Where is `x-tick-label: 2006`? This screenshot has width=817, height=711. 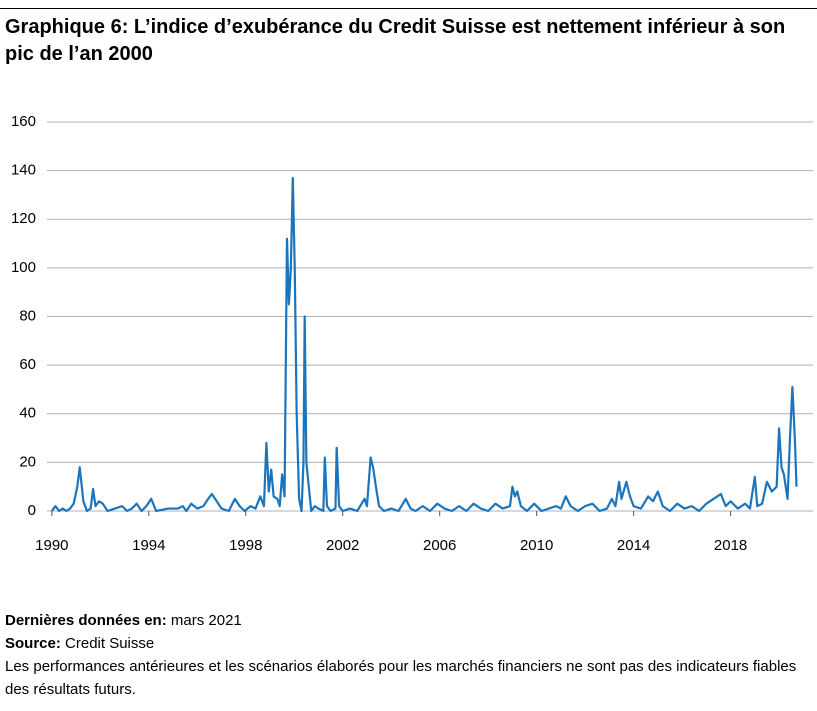 x-tick-label: 2006 is located at coordinates (439, 545).